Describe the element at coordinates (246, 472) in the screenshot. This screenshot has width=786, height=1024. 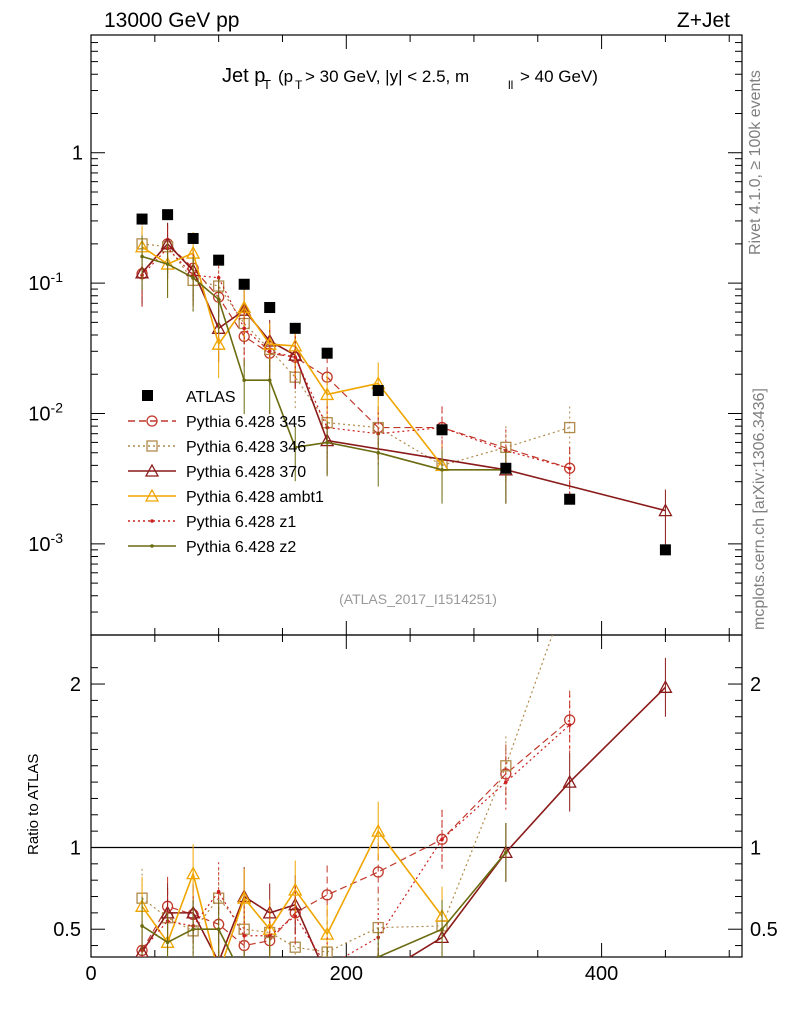
I see `legend-label: Pythia 6.428 370` at that location.